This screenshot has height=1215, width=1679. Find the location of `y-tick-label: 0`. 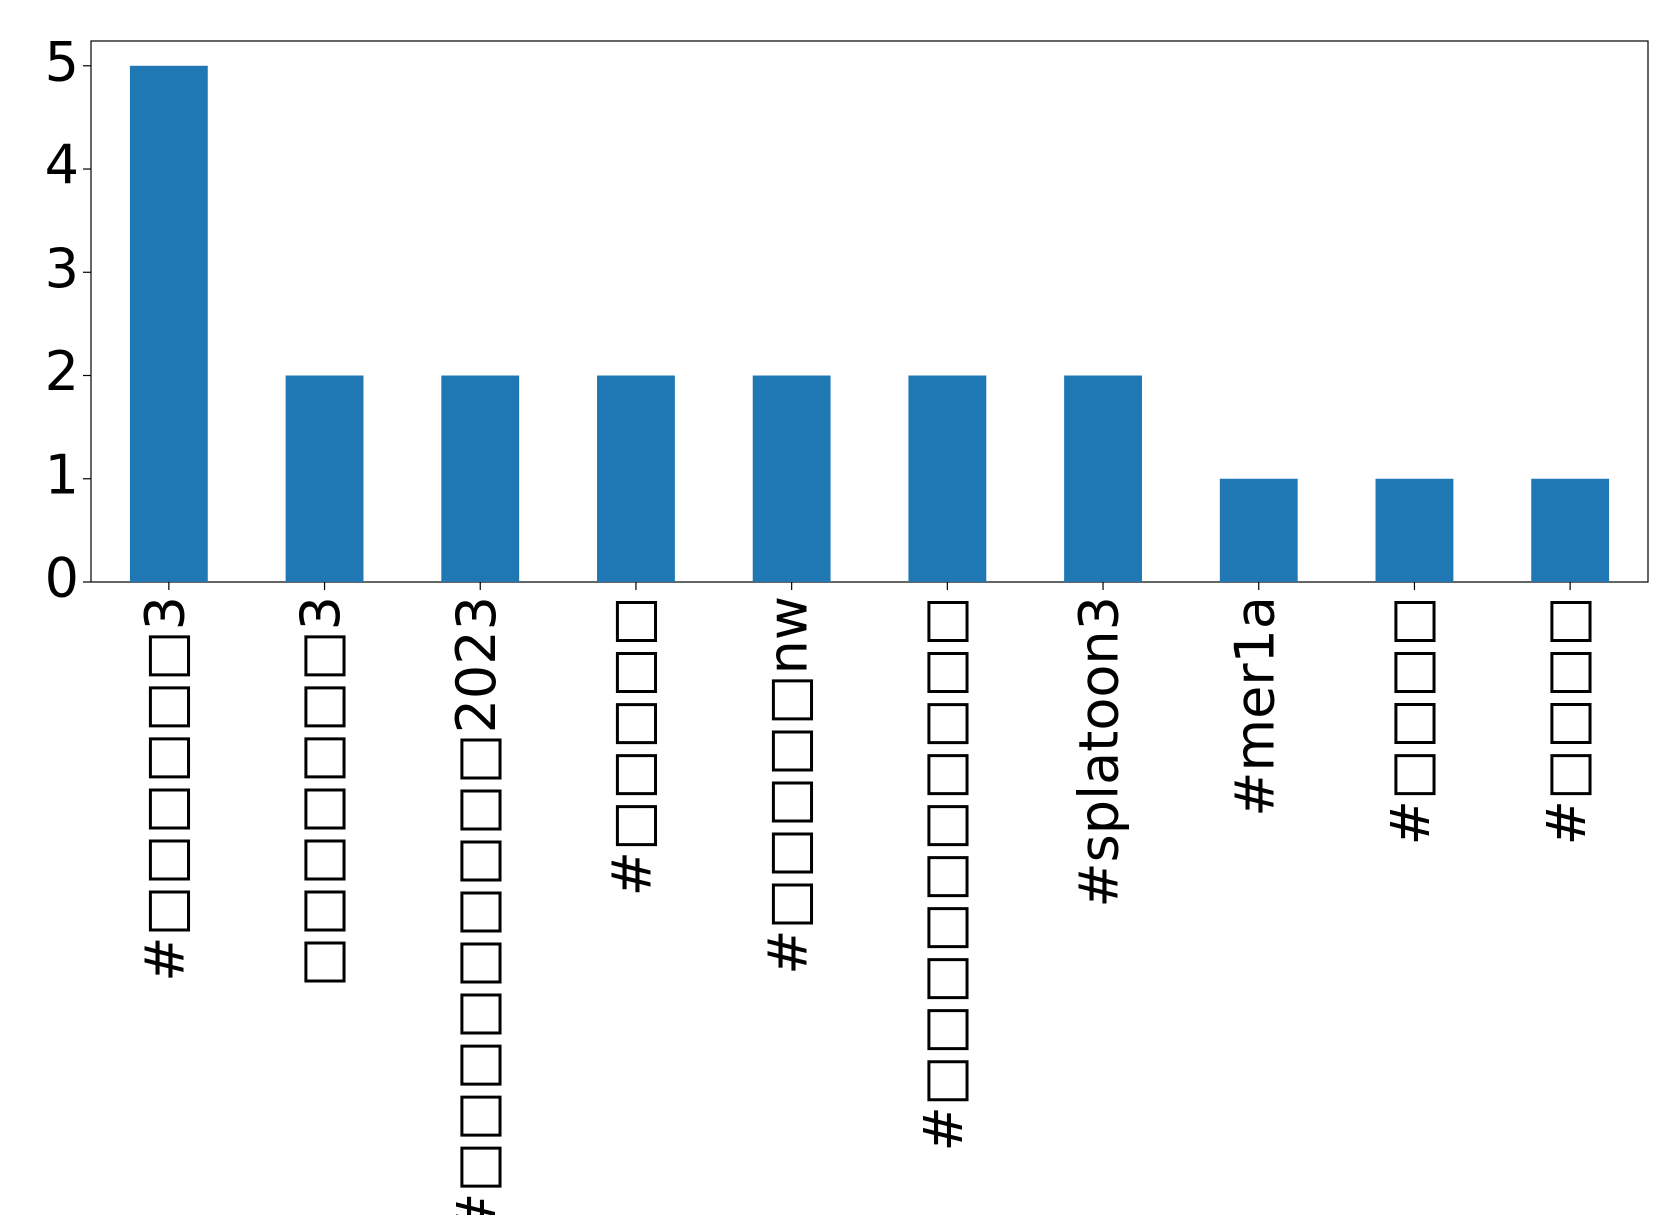

y-tick-label: 0 is located at coordinates (62, 578).